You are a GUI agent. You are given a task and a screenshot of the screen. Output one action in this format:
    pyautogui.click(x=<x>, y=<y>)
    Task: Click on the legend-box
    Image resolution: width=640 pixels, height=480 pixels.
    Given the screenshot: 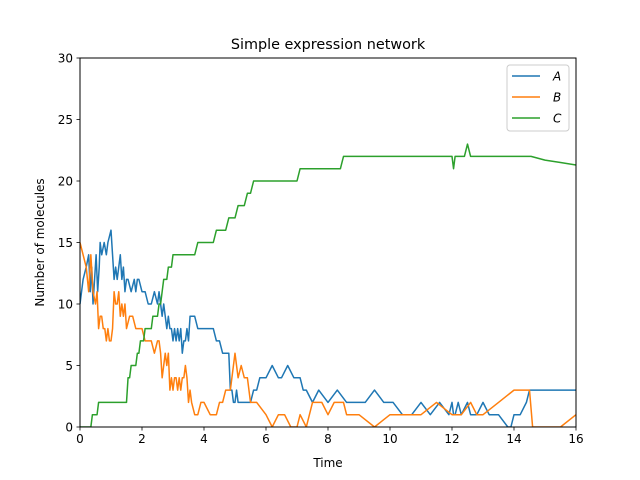 What is the action you would take?
    pyautogui.click(x=538, y=98)
    